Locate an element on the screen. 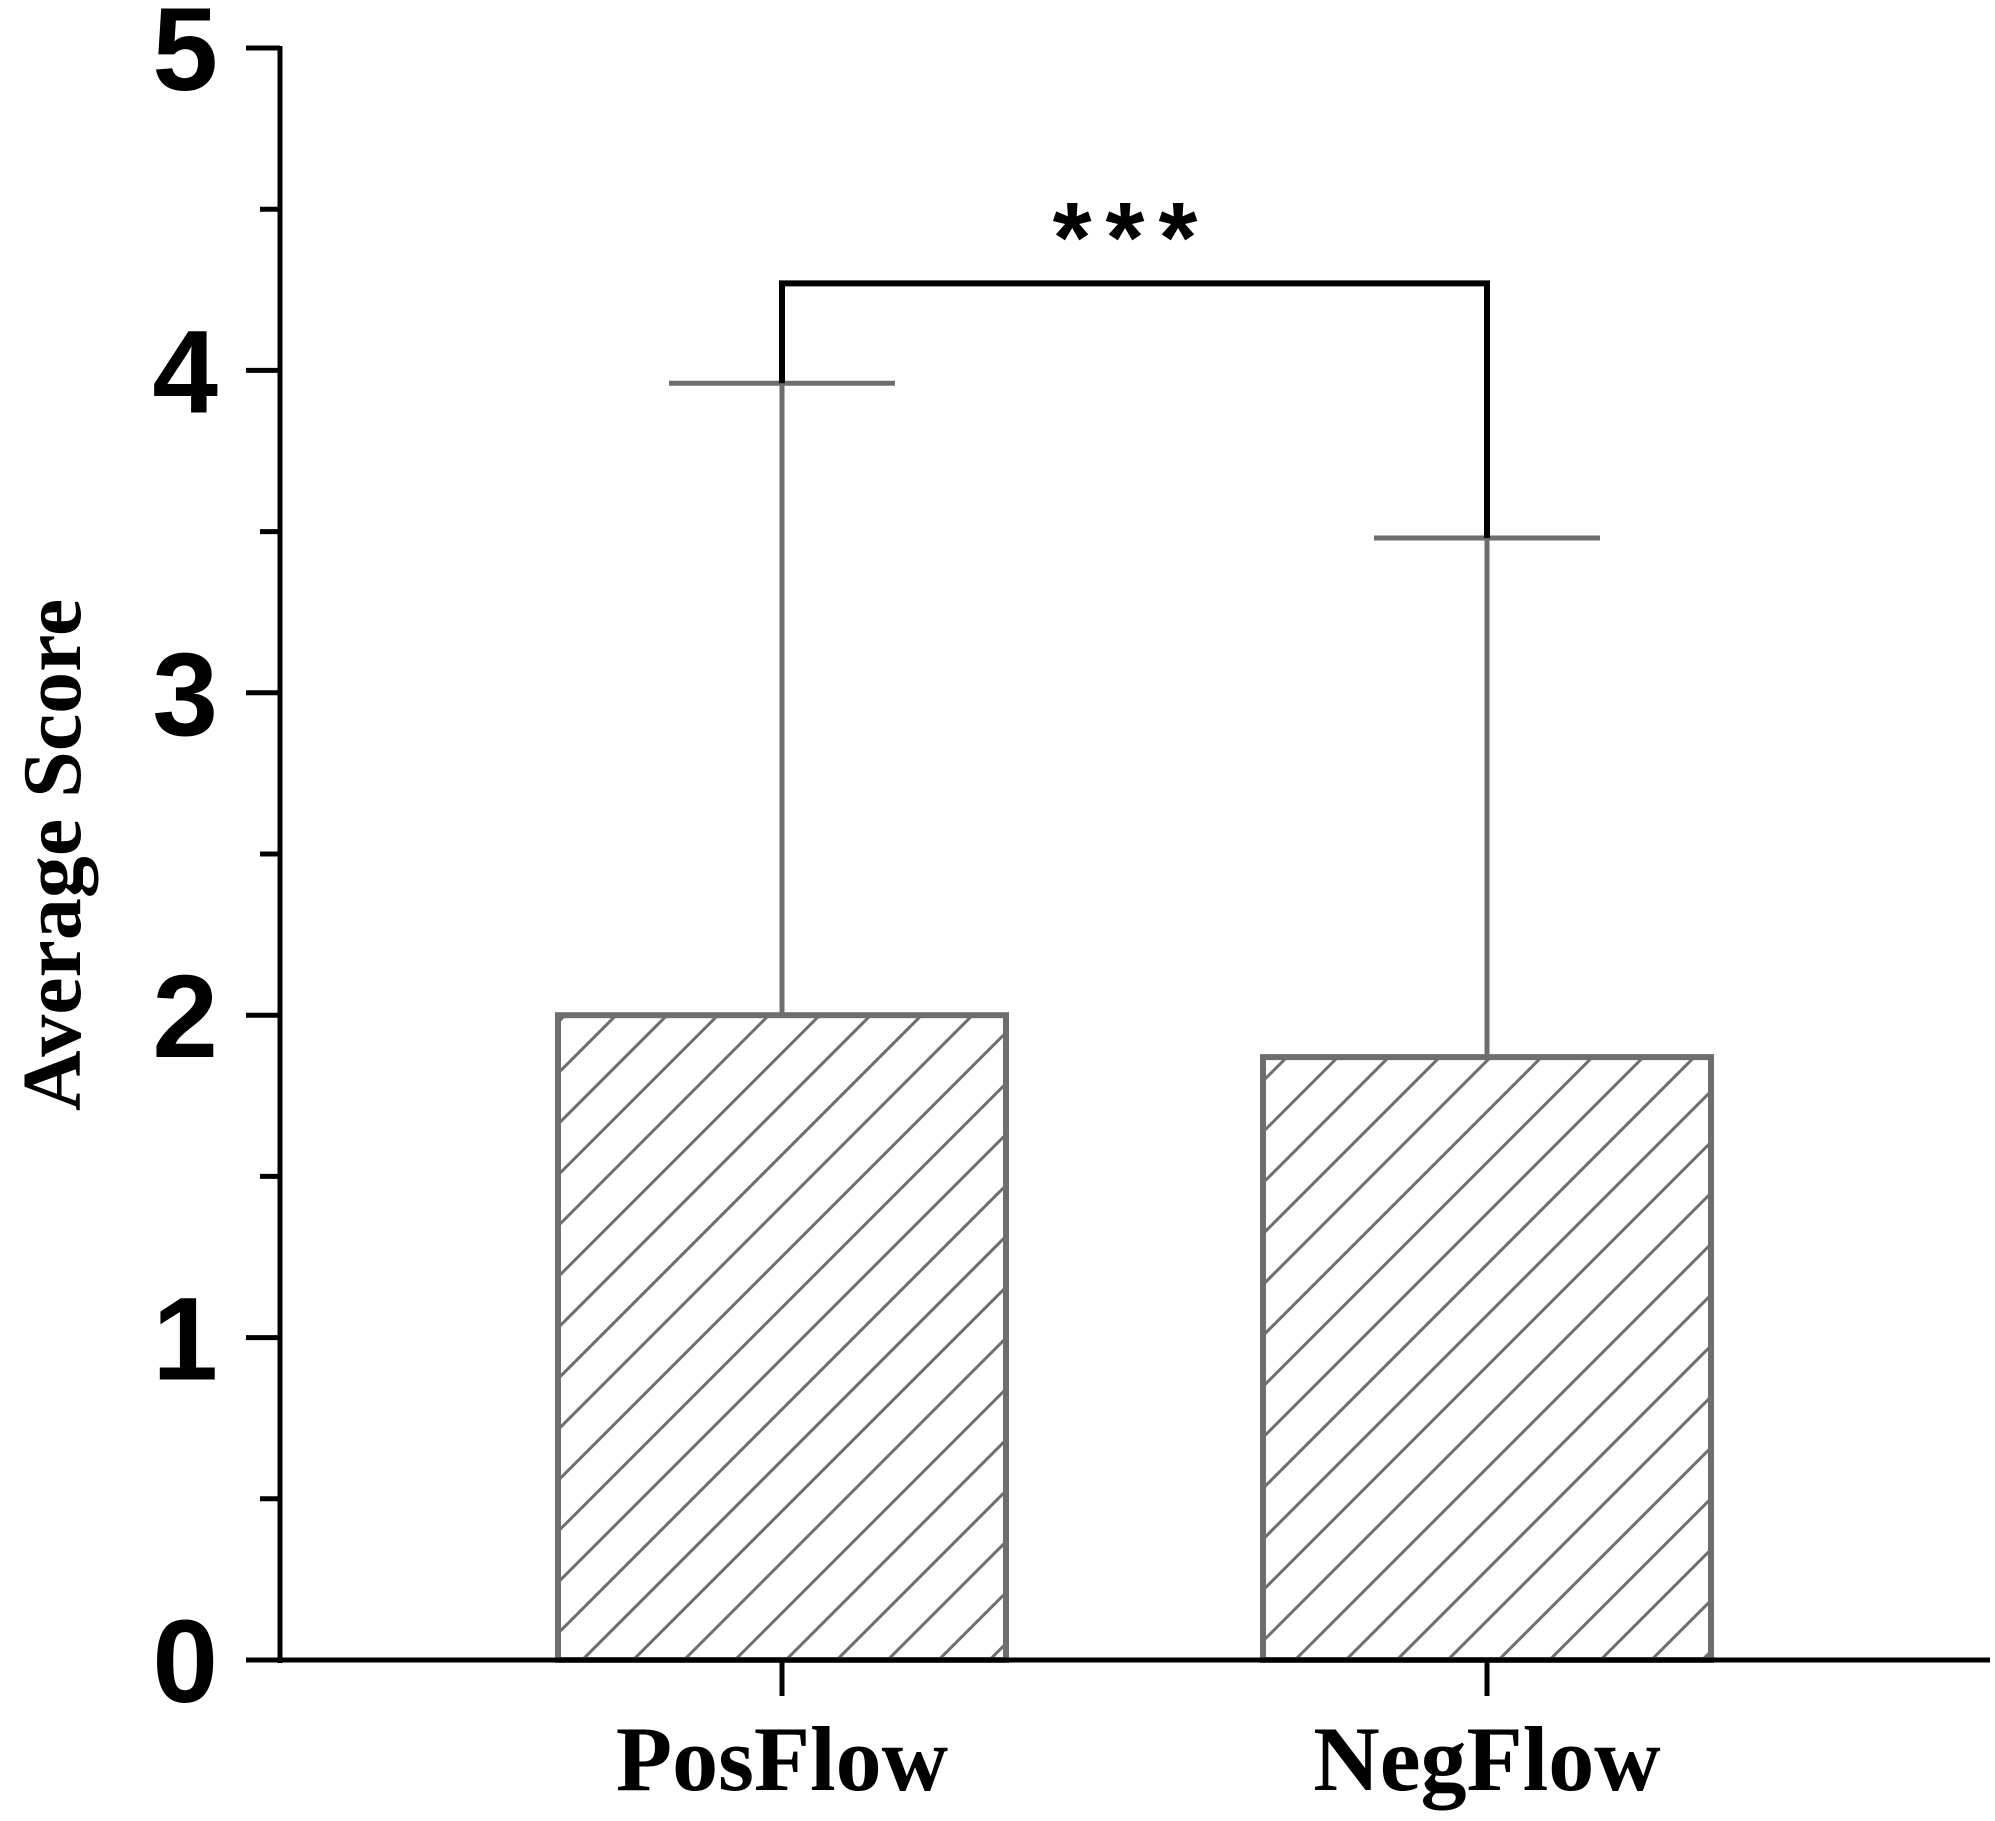  significance-label: *** is located at coordinates (1132, 238).